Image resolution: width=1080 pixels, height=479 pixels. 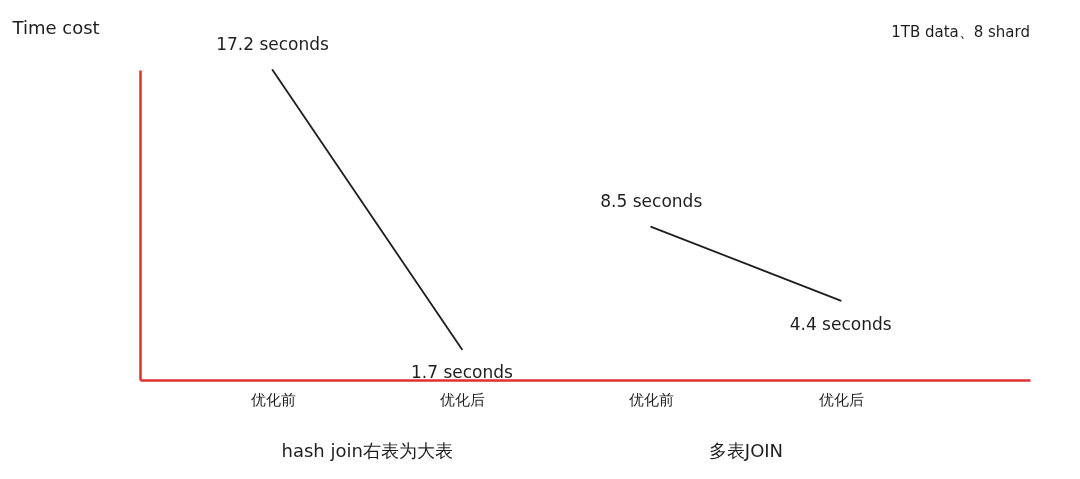 I want to click on data-label: 8.5 seconds, so click(x=651, y=200).